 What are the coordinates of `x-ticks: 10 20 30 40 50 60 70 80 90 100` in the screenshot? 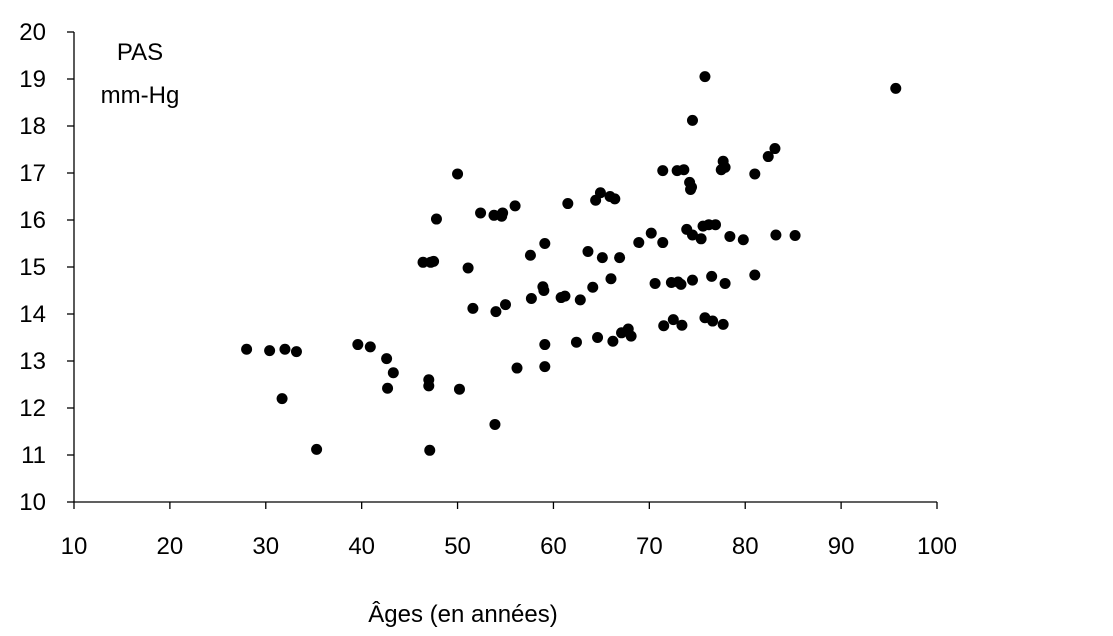 It's located at (509, 531).